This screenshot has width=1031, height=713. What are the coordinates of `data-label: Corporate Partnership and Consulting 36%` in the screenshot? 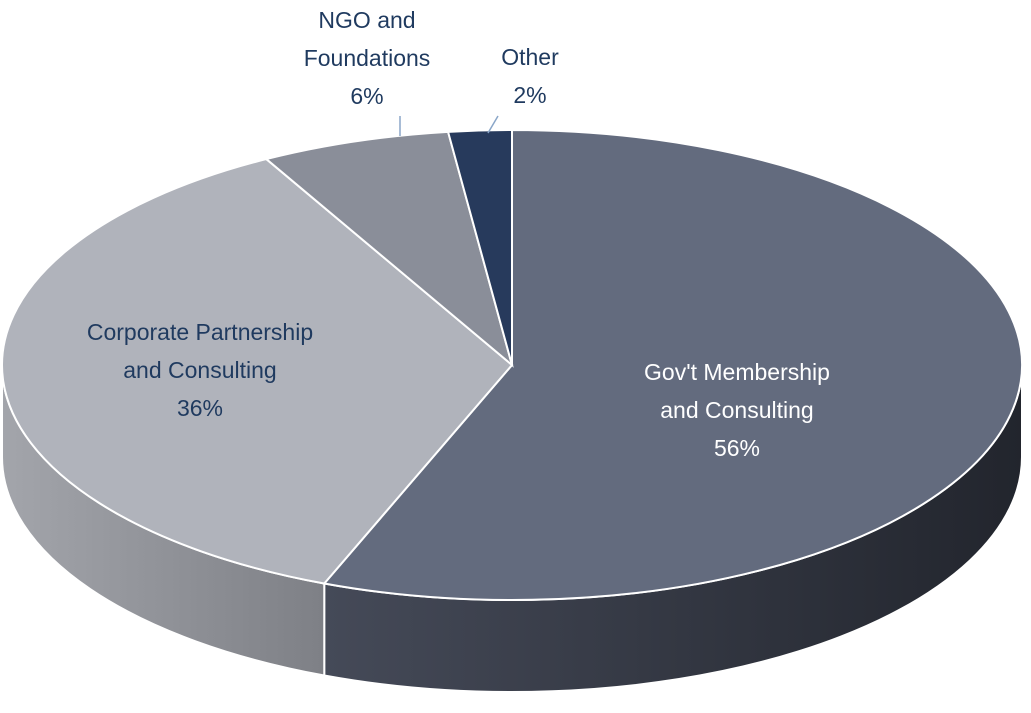 It's located at (200, 370).